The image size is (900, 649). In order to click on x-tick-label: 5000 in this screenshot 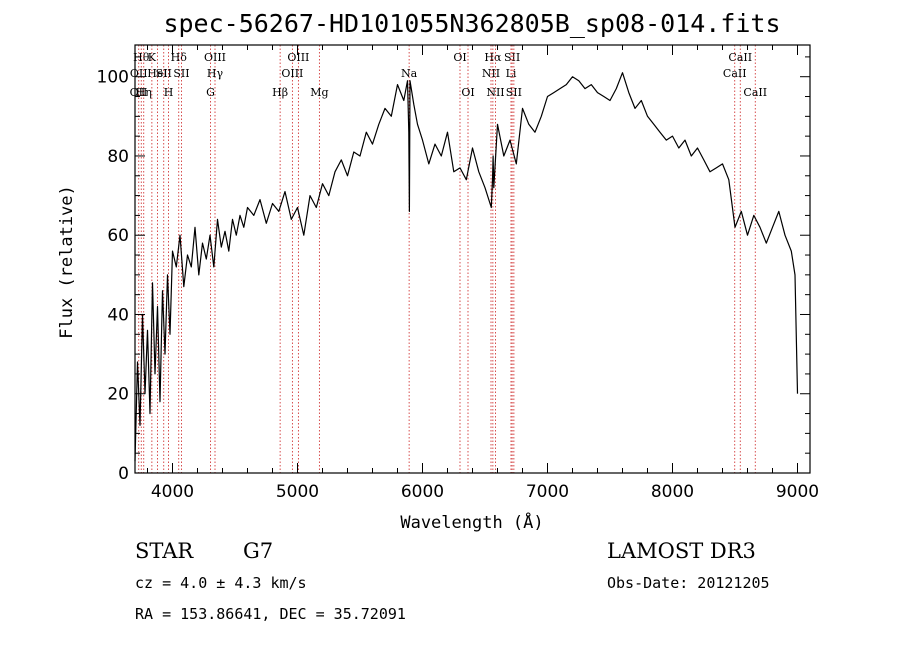, I will do `click(297, 492)`.